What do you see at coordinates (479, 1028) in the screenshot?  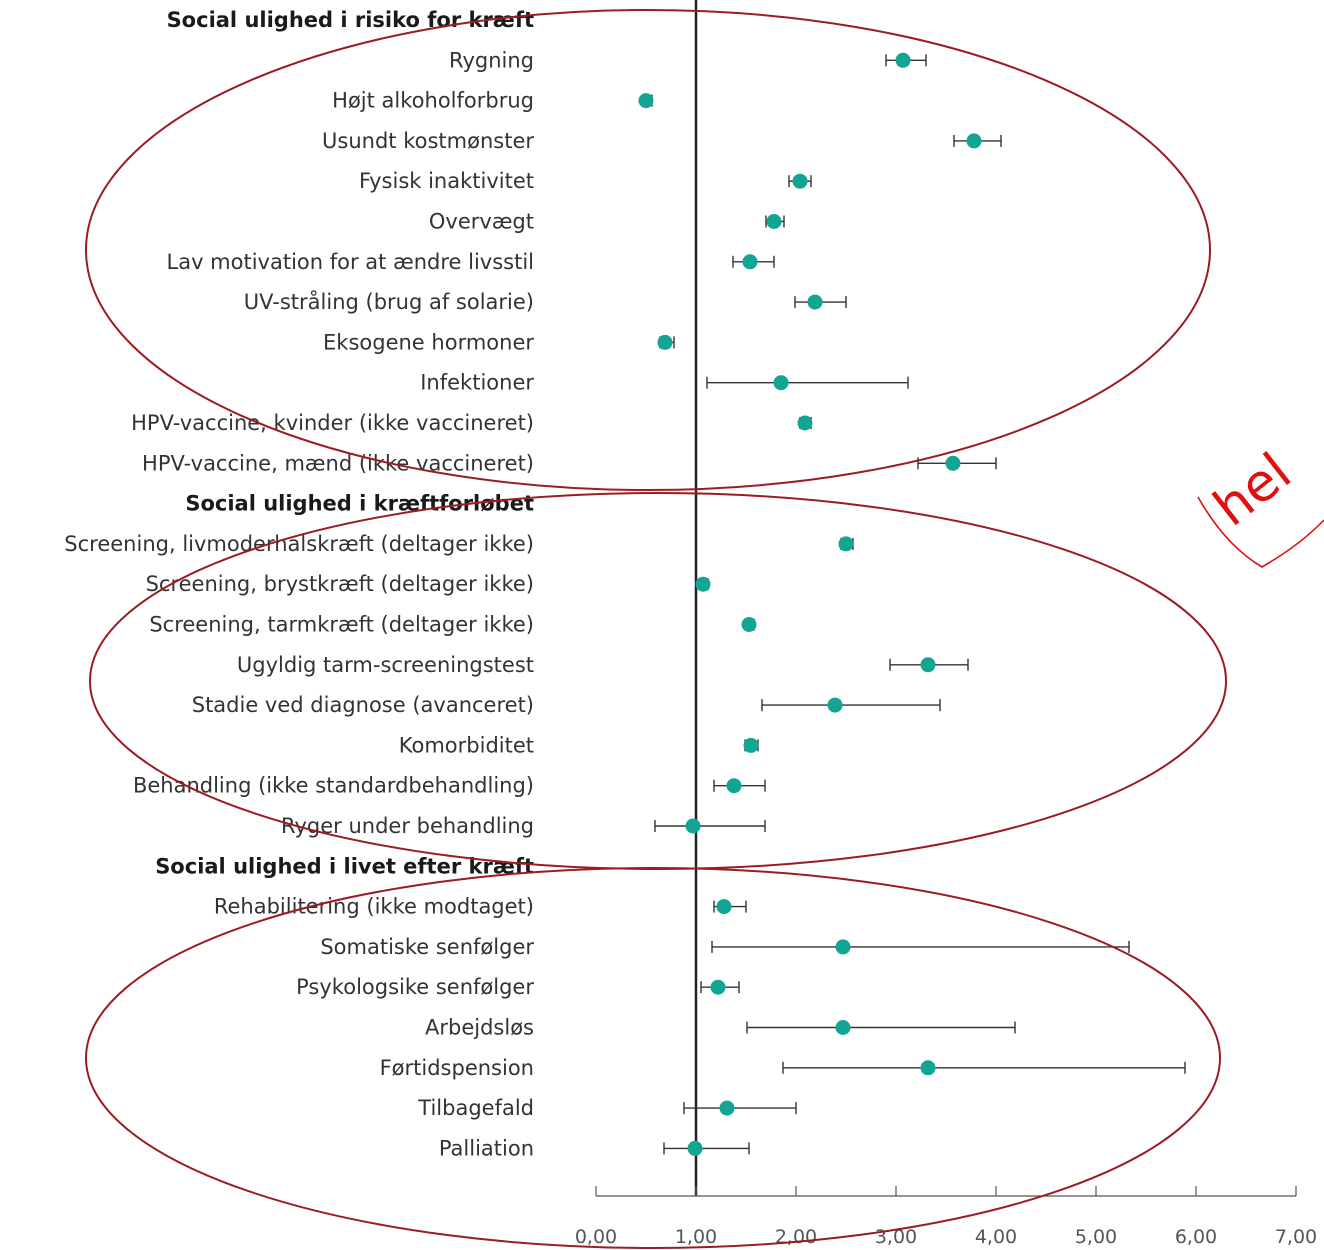 I see `row-label: Arbejdsløs` at bounding box center [479, 1028].